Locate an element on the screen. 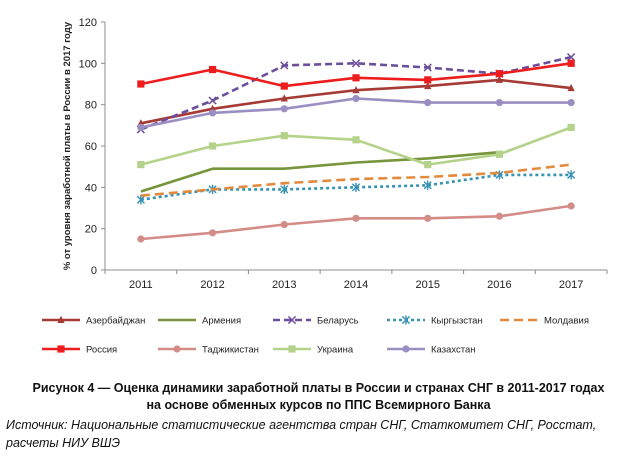 This screenshot has height=459, width=637. legend-label: Кыргызстан is located at coordinates (457, 321).